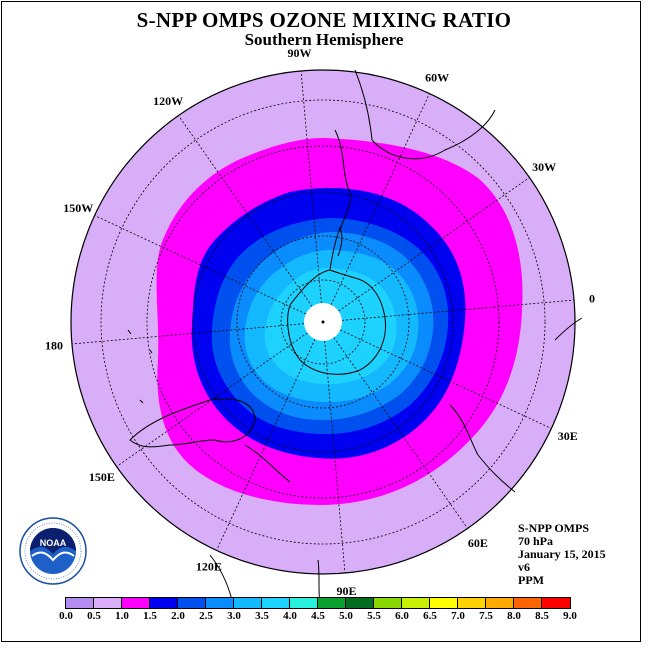  I want to click on page-subtitle: Southern Hemisphere, so click(324, 39).